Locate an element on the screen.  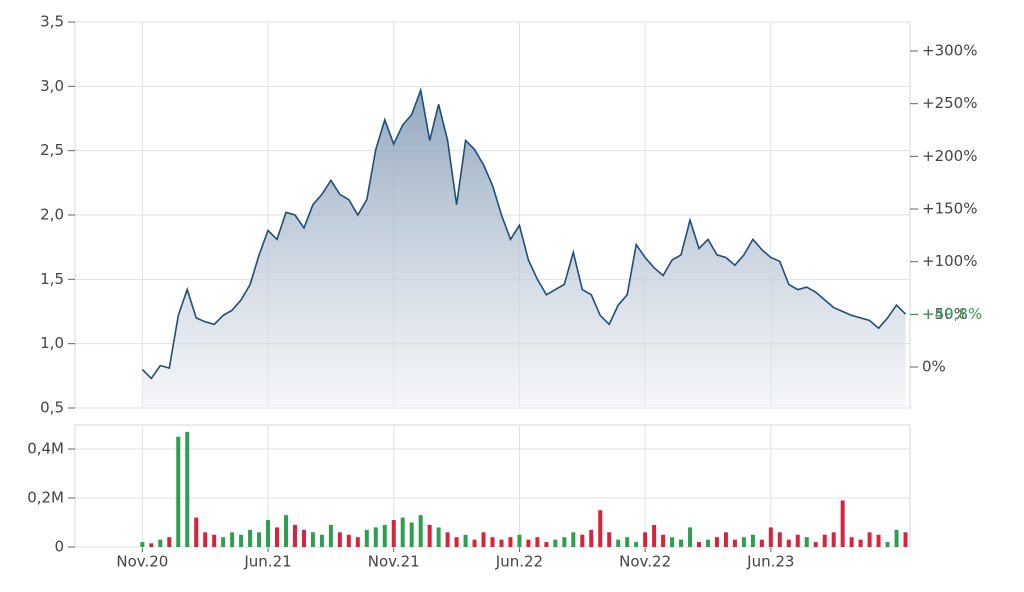
y2-tick-label: +200% is located at coordinates (949, 156).